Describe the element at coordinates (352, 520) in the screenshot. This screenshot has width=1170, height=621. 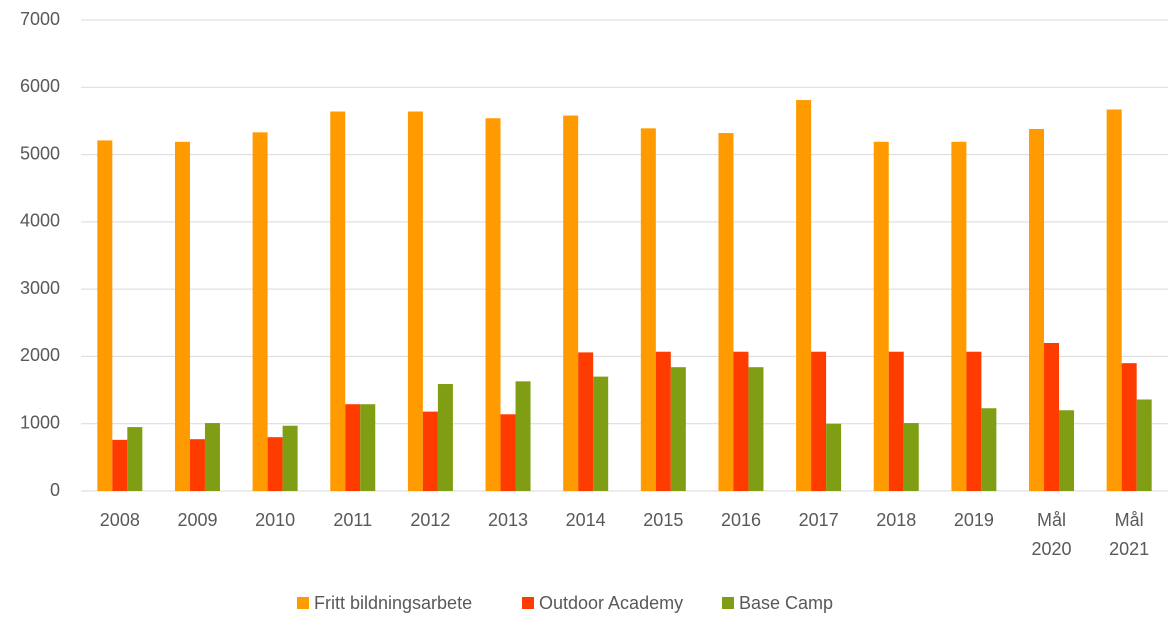
I see `x-tick-label: 2011` at that location.